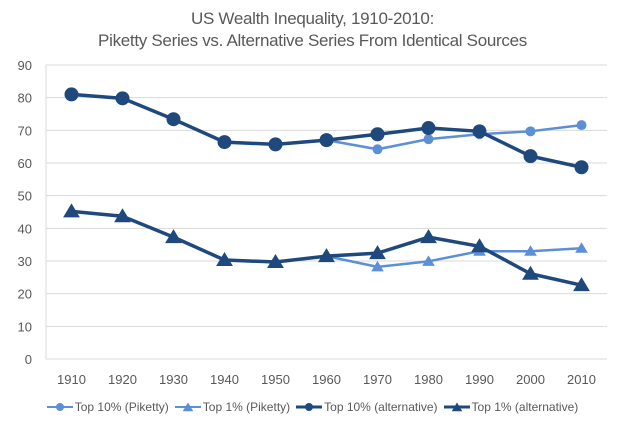 Image resolution: width=625 pixels, height=432 pixels. I want to click on x-tick-label: 2010, so click(581, 379).